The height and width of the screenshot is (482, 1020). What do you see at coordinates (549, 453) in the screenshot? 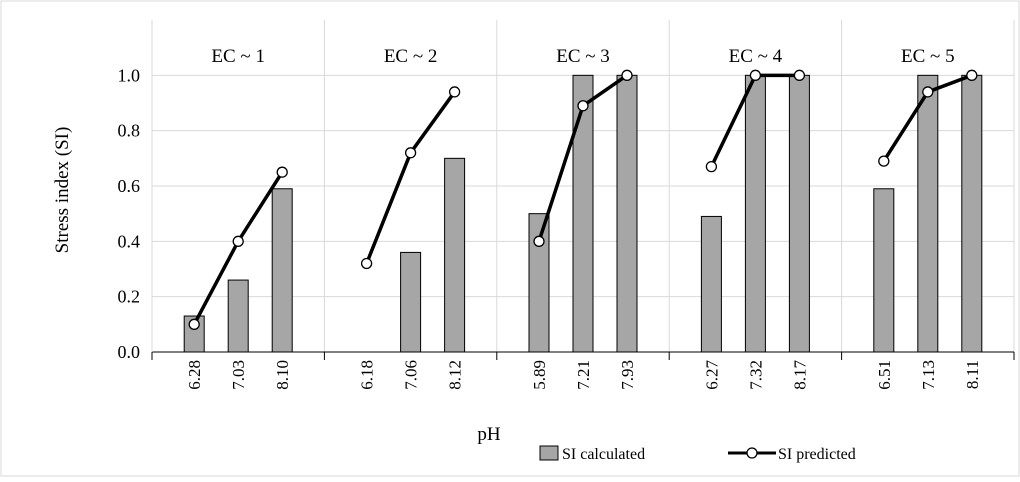
I see `legend-bar-swatch` at bounding box center [549, 453].